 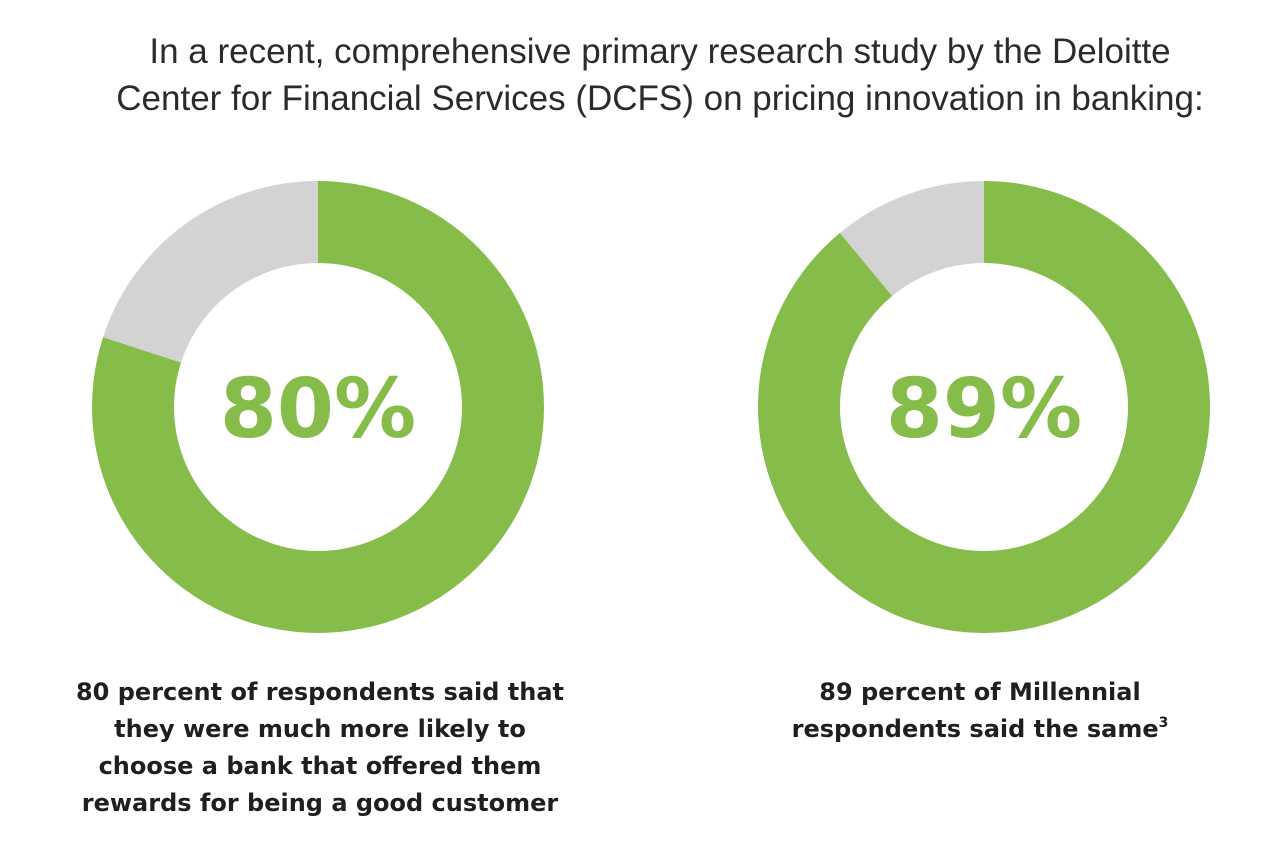 I want to click on caption-line: 89 percent of Millennial, so click(x=980, y=692).